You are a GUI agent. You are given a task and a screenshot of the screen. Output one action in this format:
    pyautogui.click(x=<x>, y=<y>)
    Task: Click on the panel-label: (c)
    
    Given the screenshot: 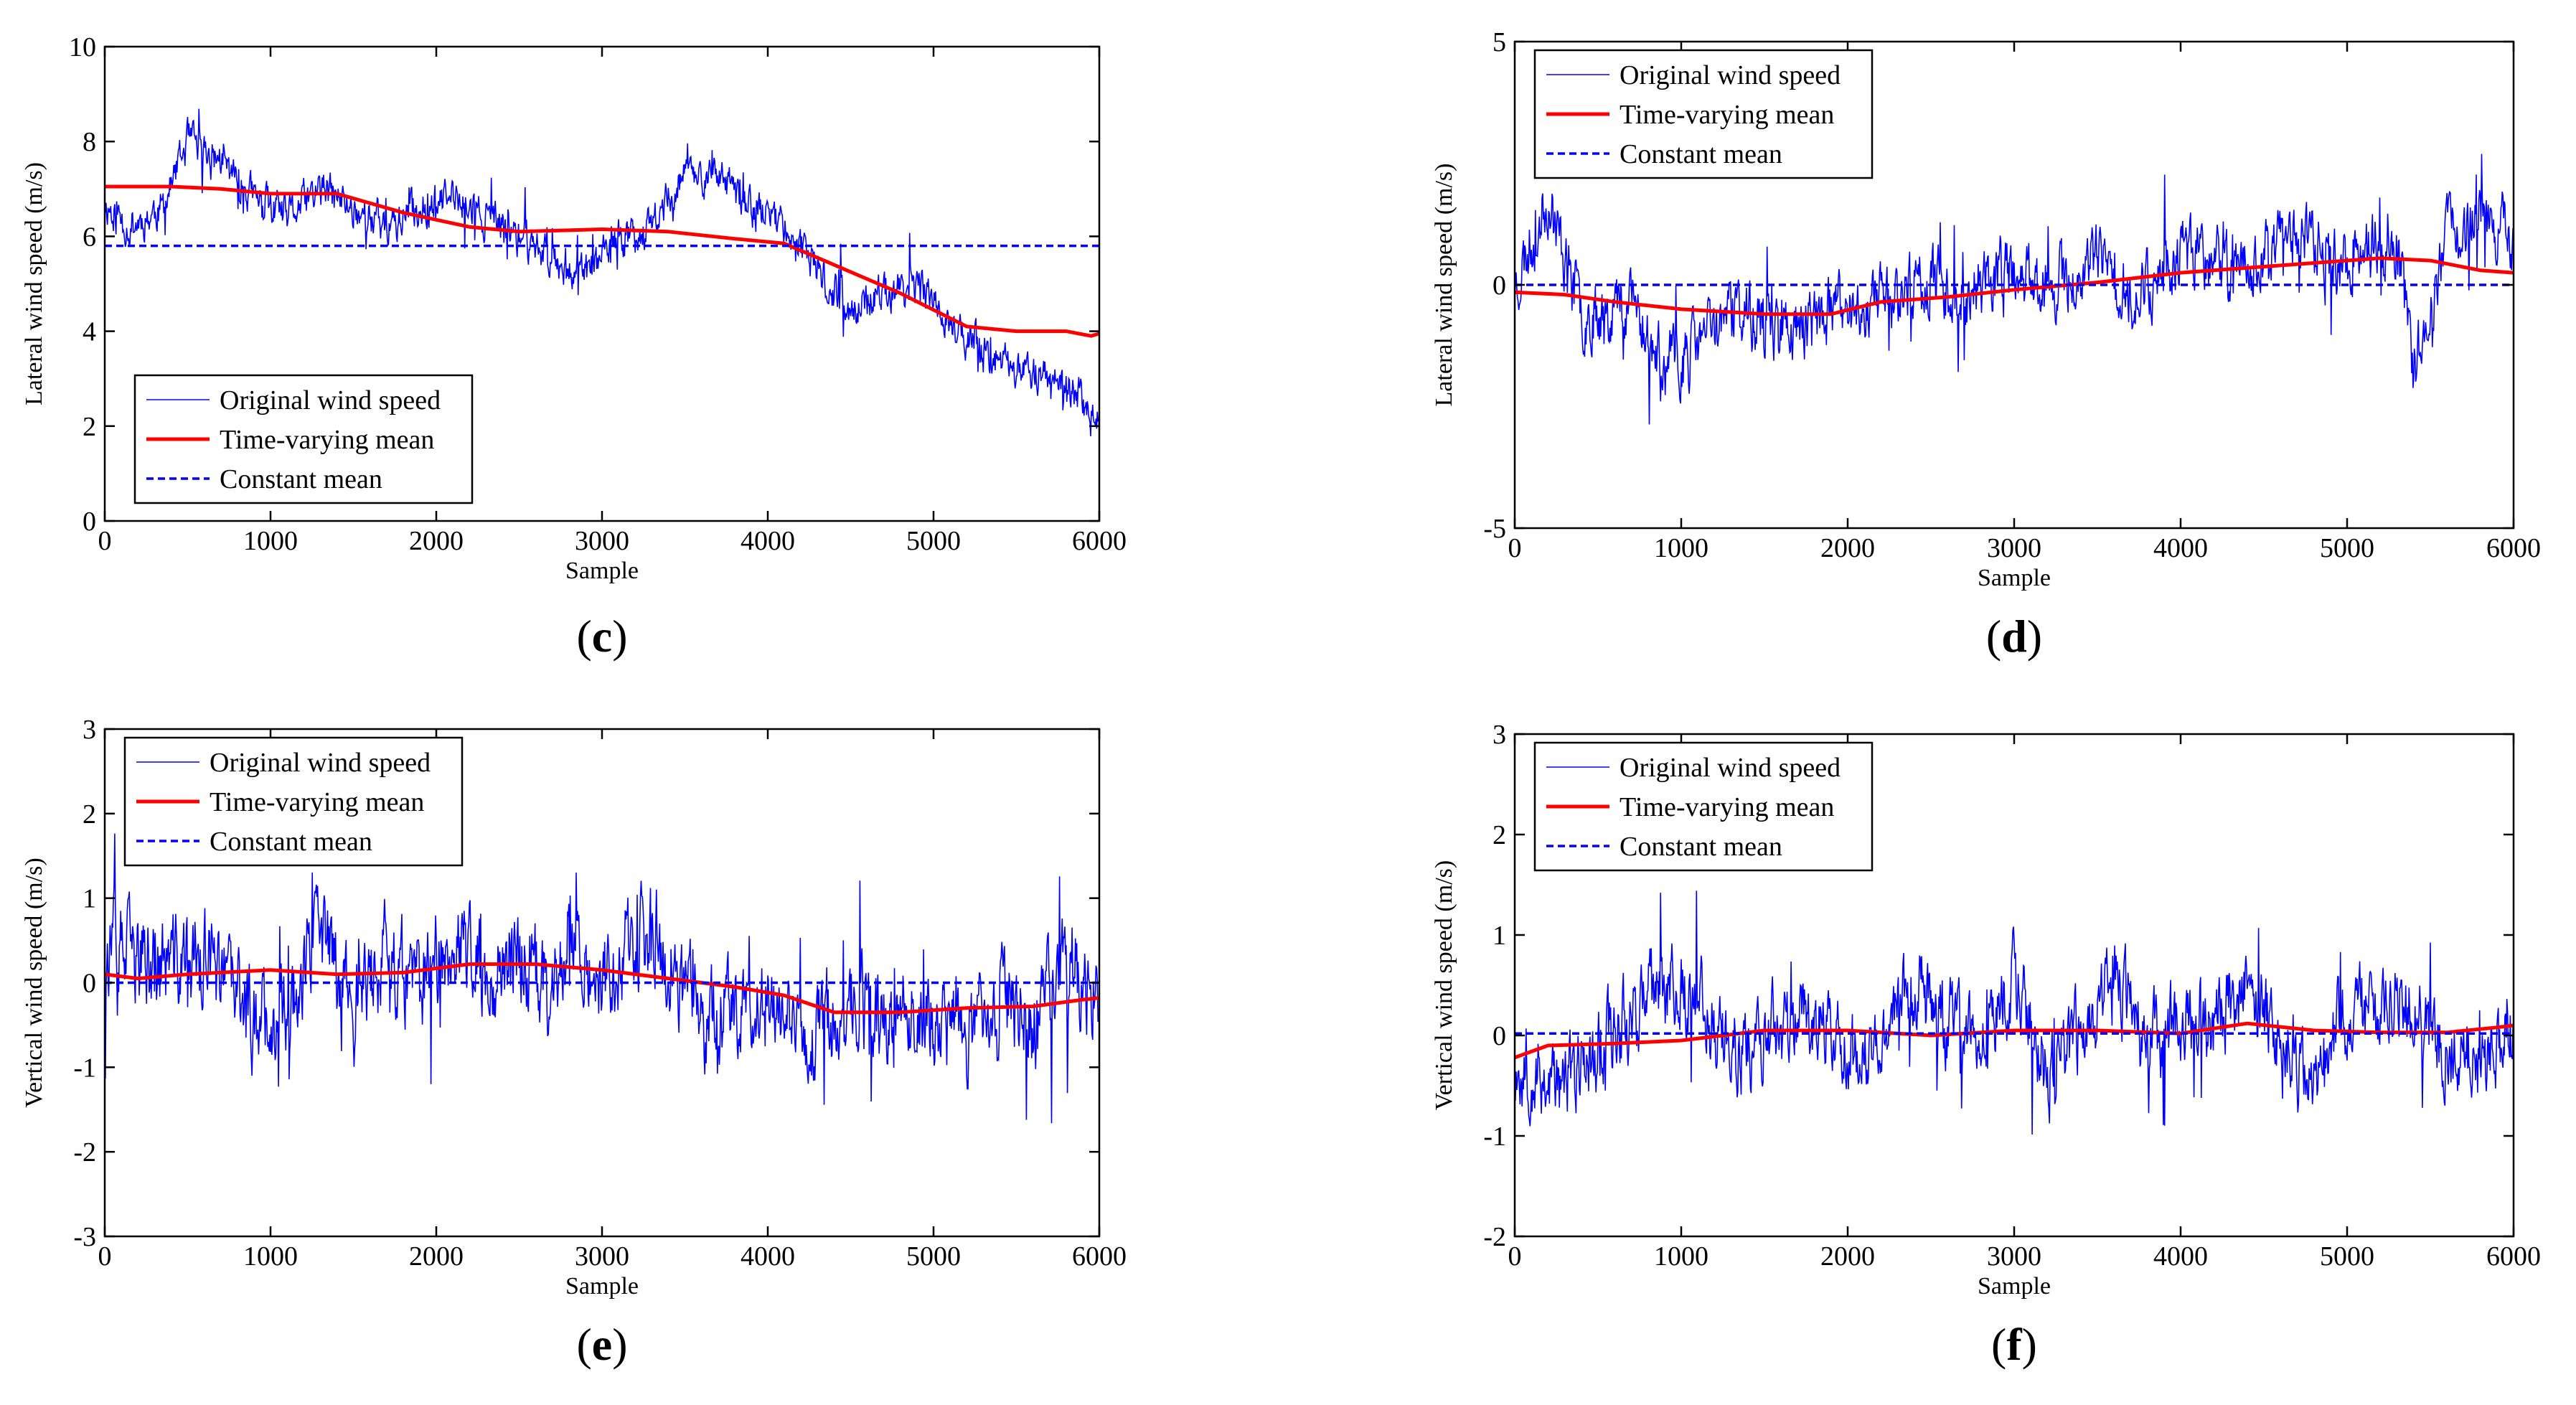 What is the action you would take?
    pyautogui.click(x=601, y=636)
    